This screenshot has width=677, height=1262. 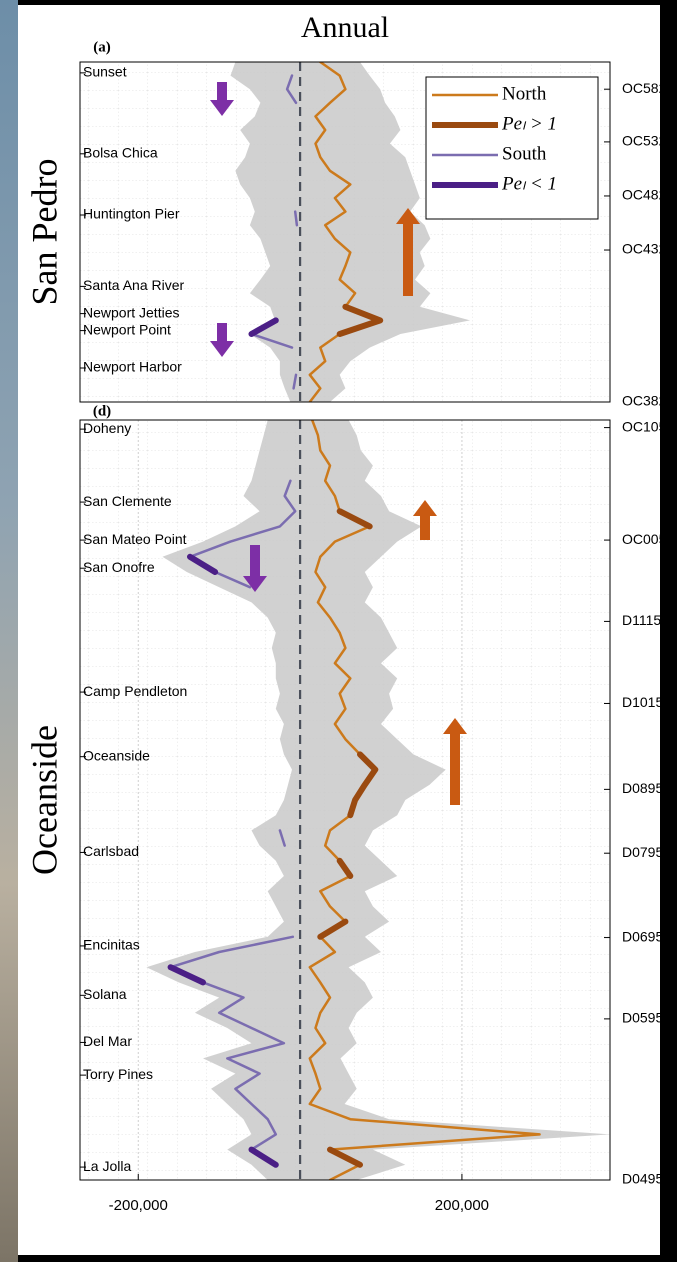 What do you see at coordinates (131, 214) in the screenshot?
I see `y-tick-label: Huntington Pier` at bounding box center [131, 214].